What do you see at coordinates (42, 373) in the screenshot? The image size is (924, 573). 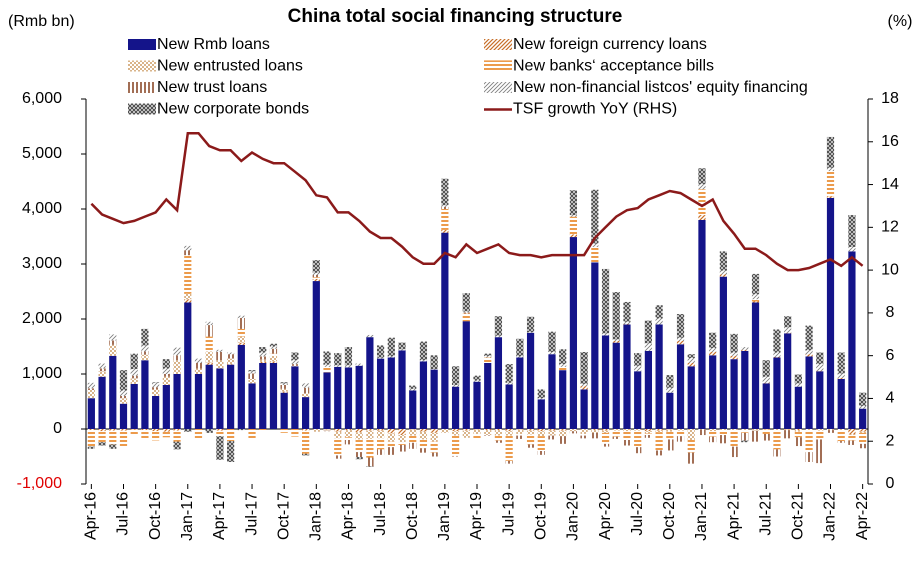 I see `y-tick-label: 1,000` at bounding box center [42, 373].